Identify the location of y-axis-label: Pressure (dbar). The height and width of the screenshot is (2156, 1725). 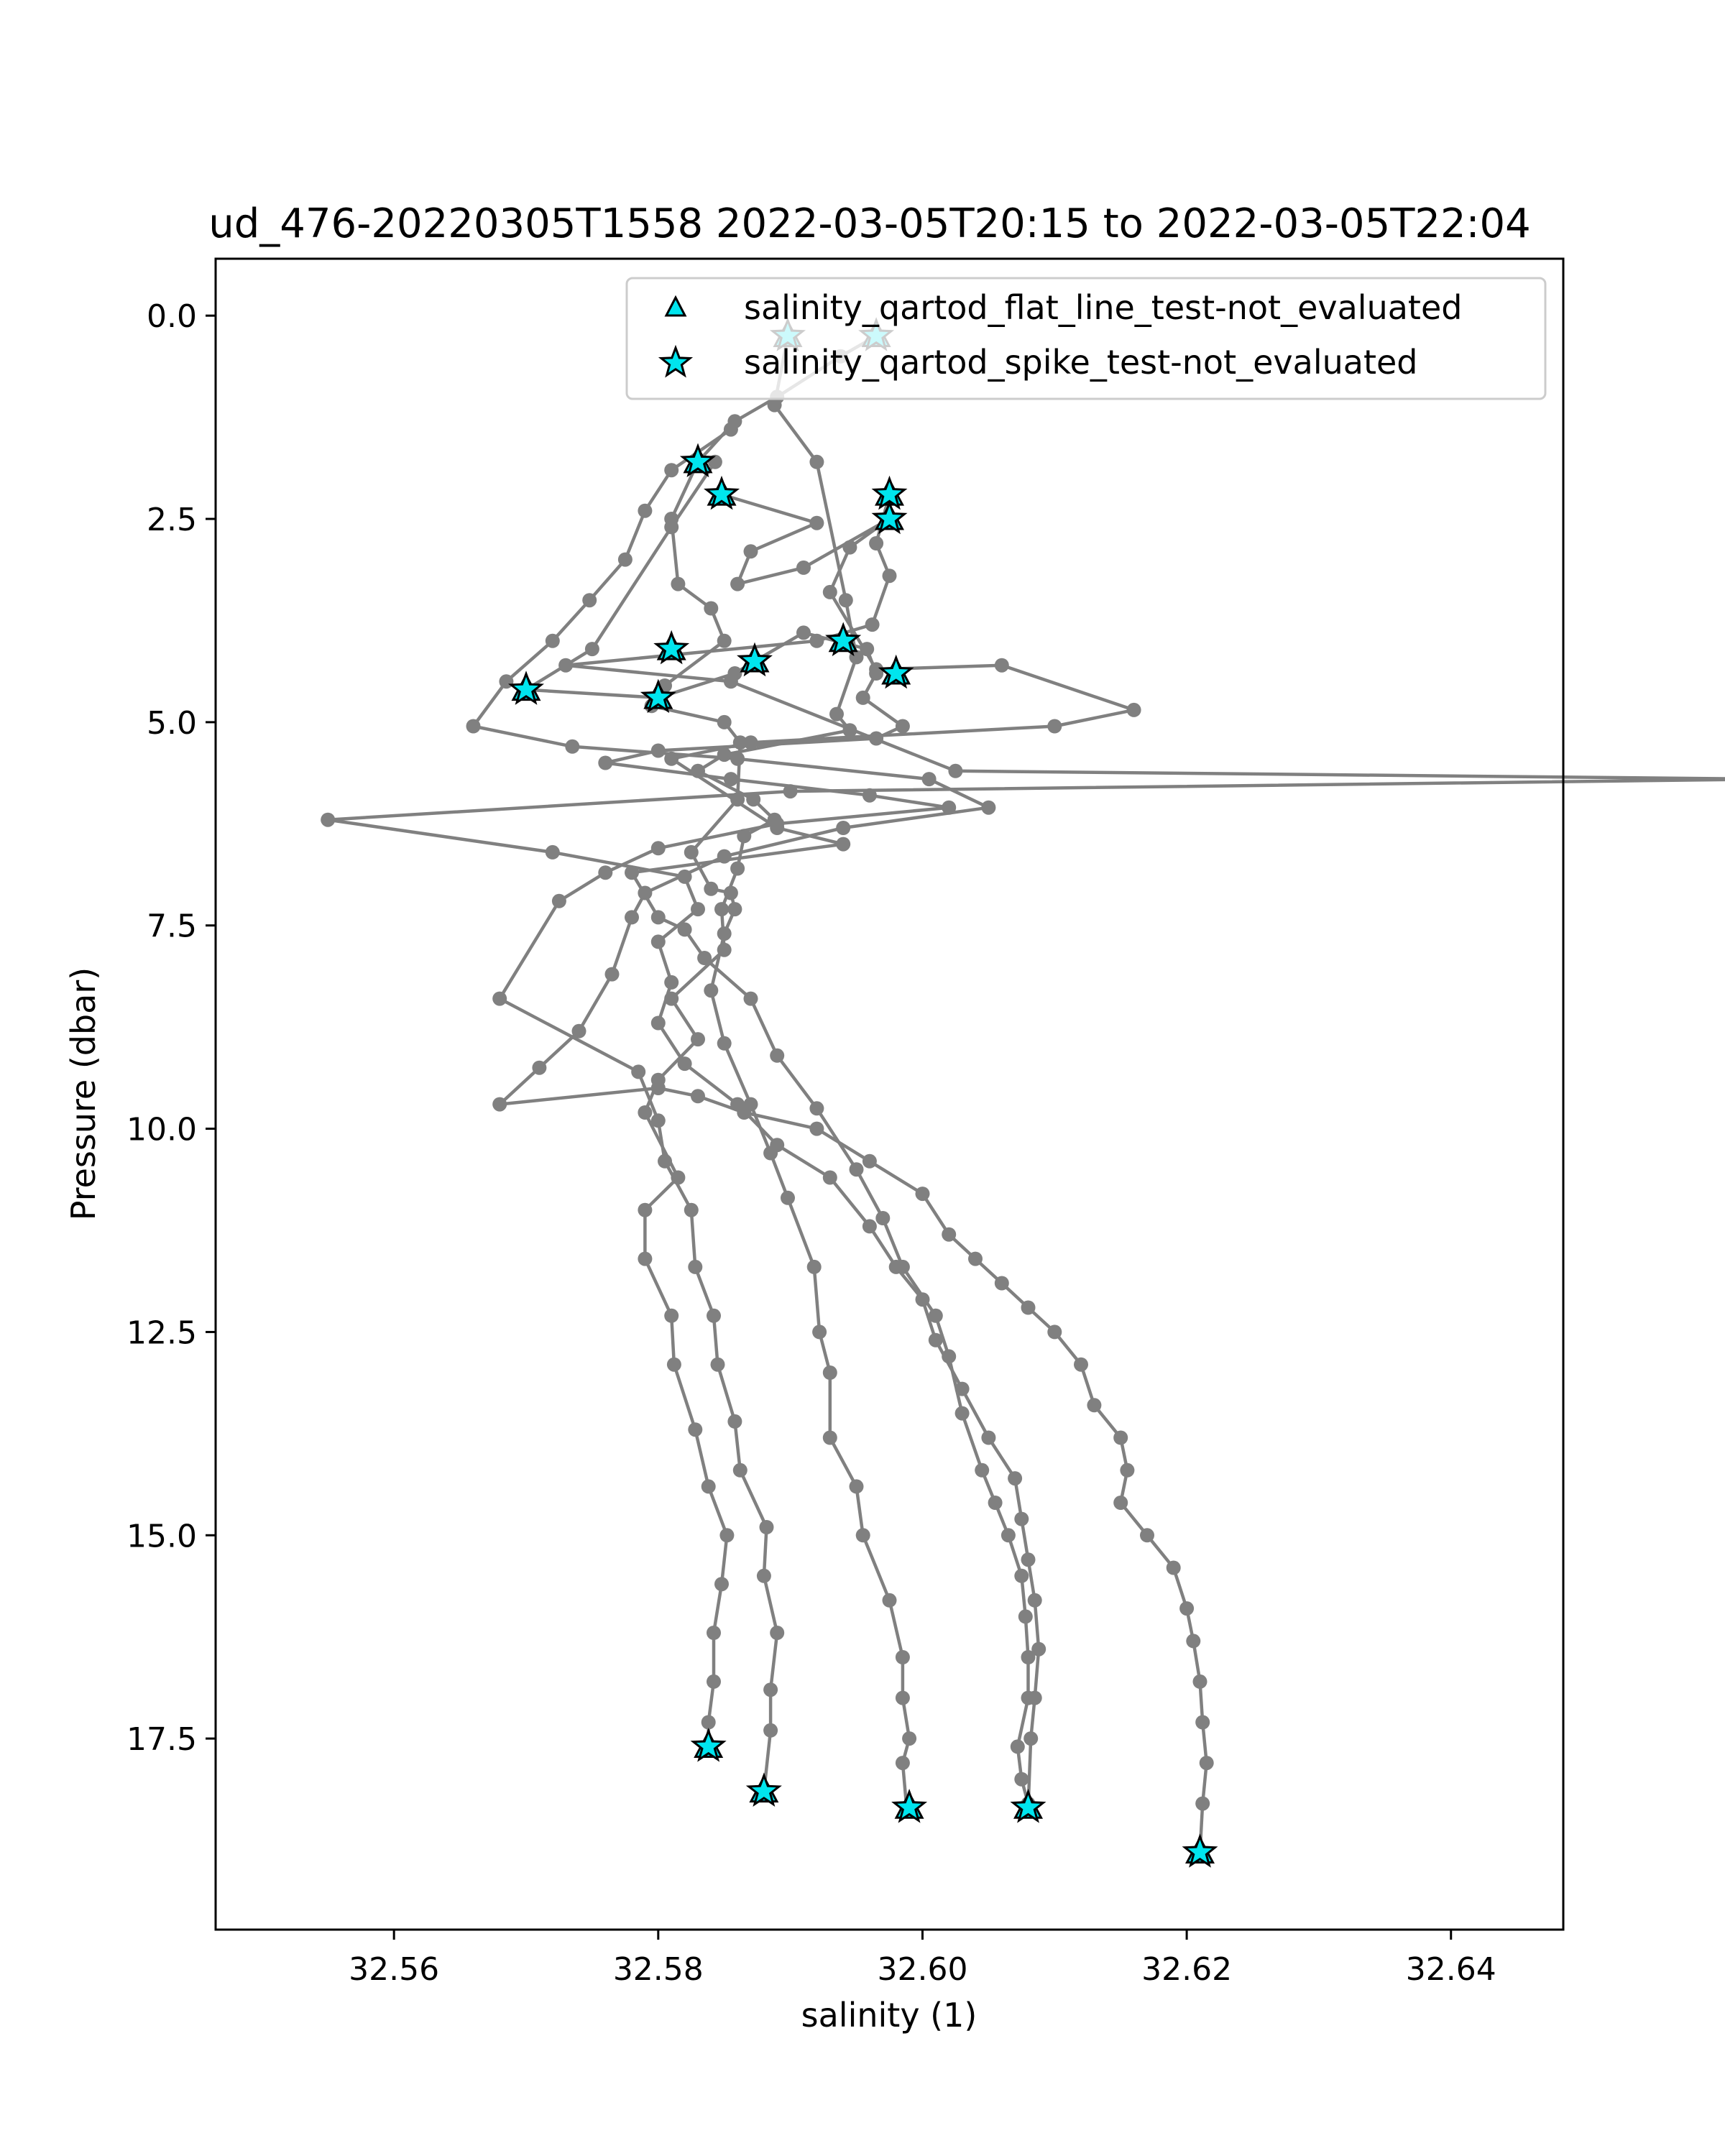
(83, 1093).